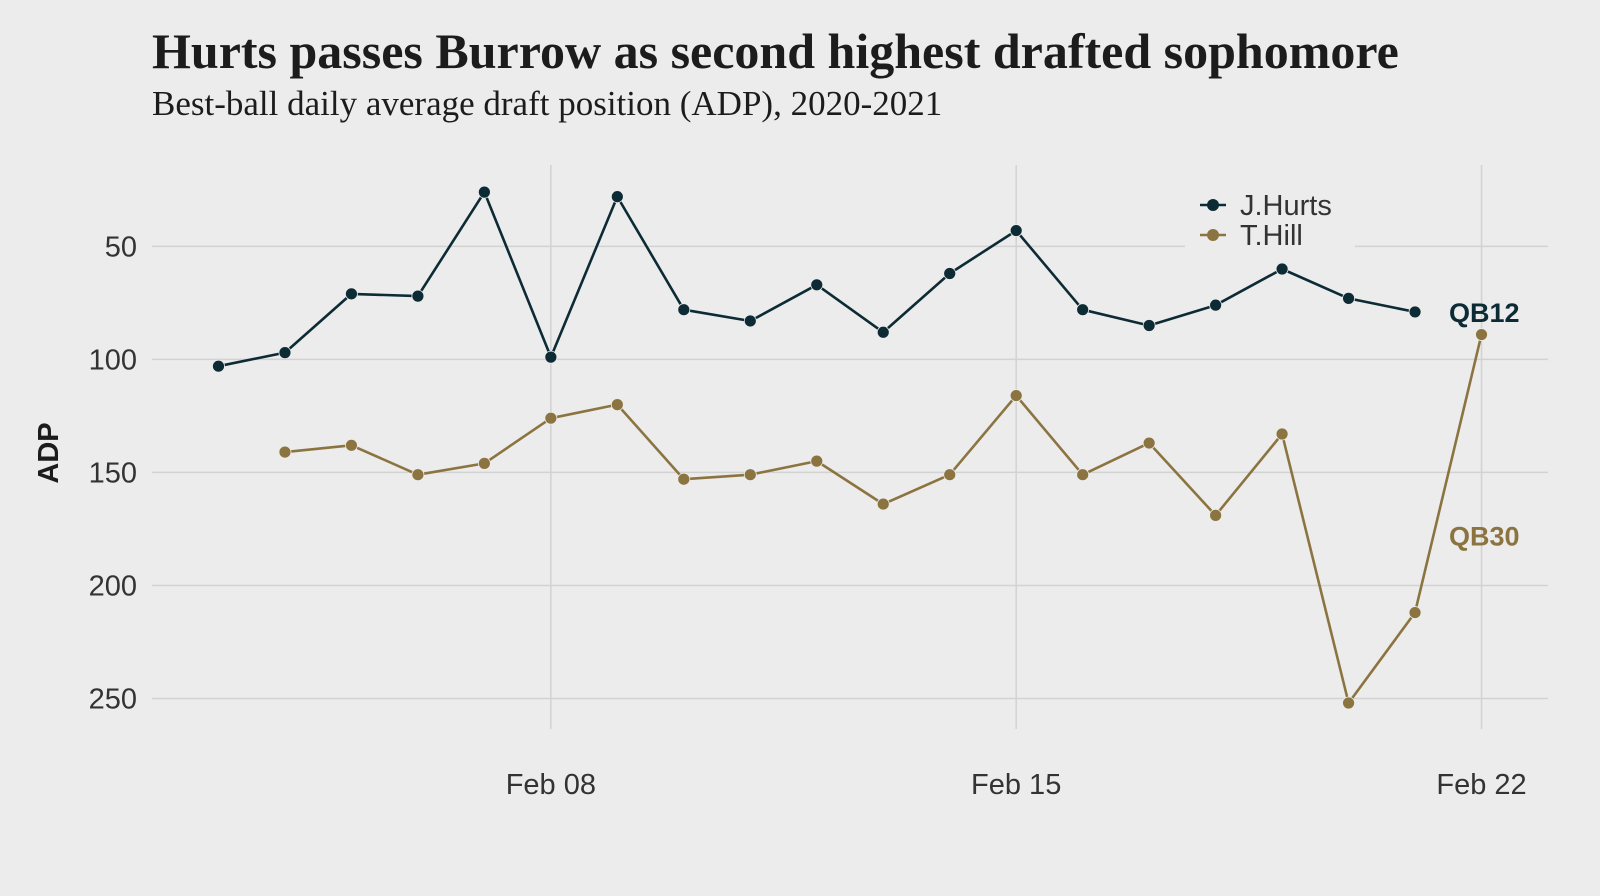 This screenshot has width=1600, height=896. I want to click on legend-label-t-hill: T.Hill, so click(1271, 236).